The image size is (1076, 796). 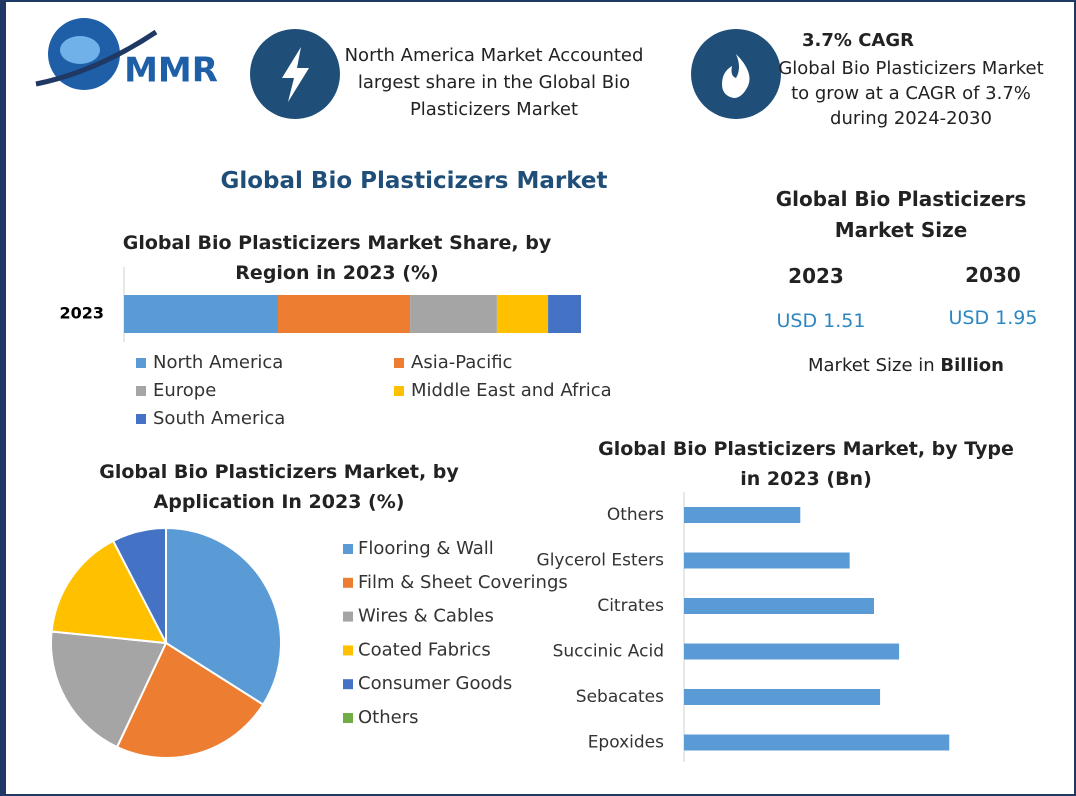 I want to click on legend-label: Consumer Goods, so click(x=435, y=683).